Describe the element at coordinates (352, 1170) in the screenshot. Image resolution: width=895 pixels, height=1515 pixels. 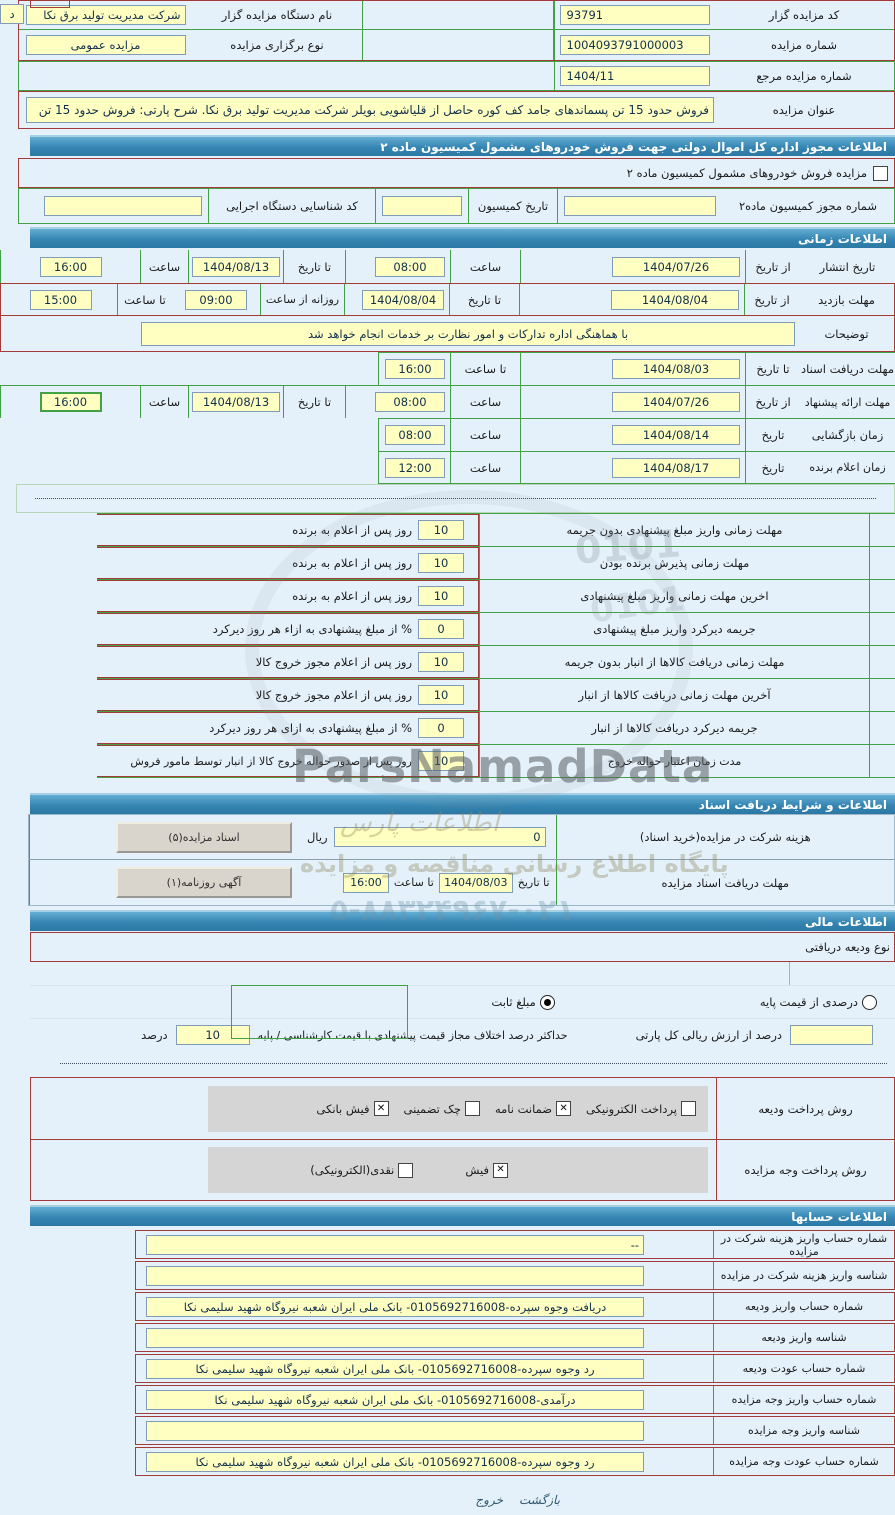
I see `option-label: نقدی(الکترونیکی)` at that location.